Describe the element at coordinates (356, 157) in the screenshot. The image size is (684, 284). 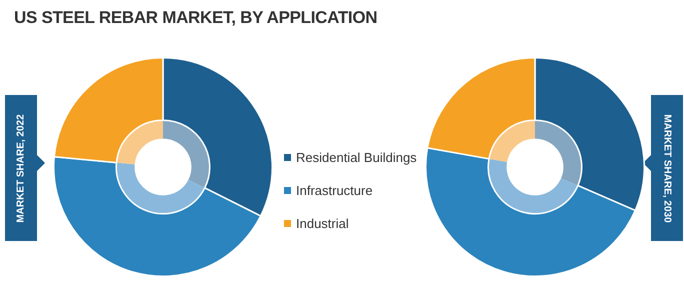
I see `legend-label: Residential Buildings` at that location.